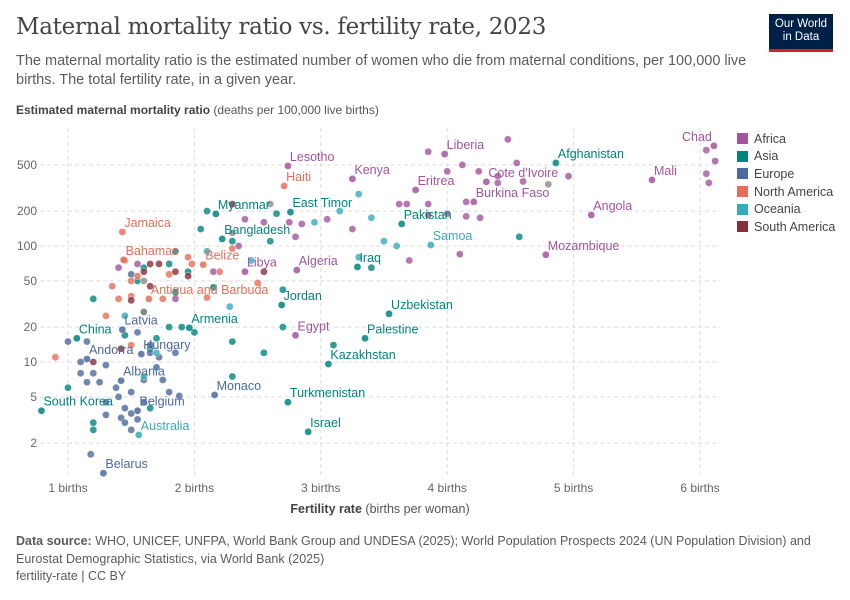 This screenshot has width=850, height=600. Describe the element at coordinates (794, 191) in the screenshot. I see `legend-label: North America` at that location.